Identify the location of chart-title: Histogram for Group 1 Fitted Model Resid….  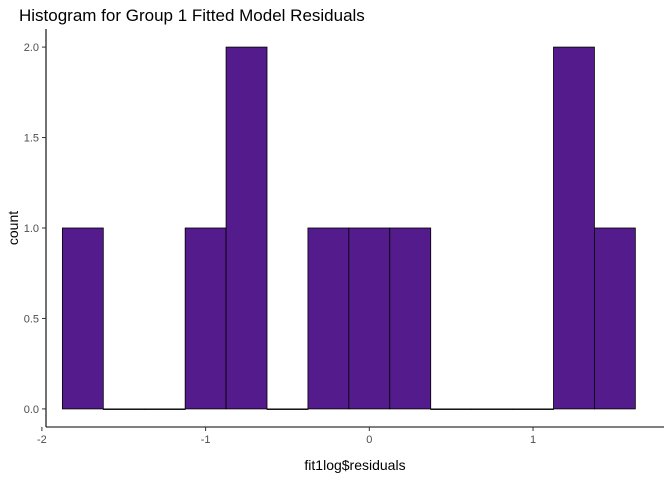
(192, 15).